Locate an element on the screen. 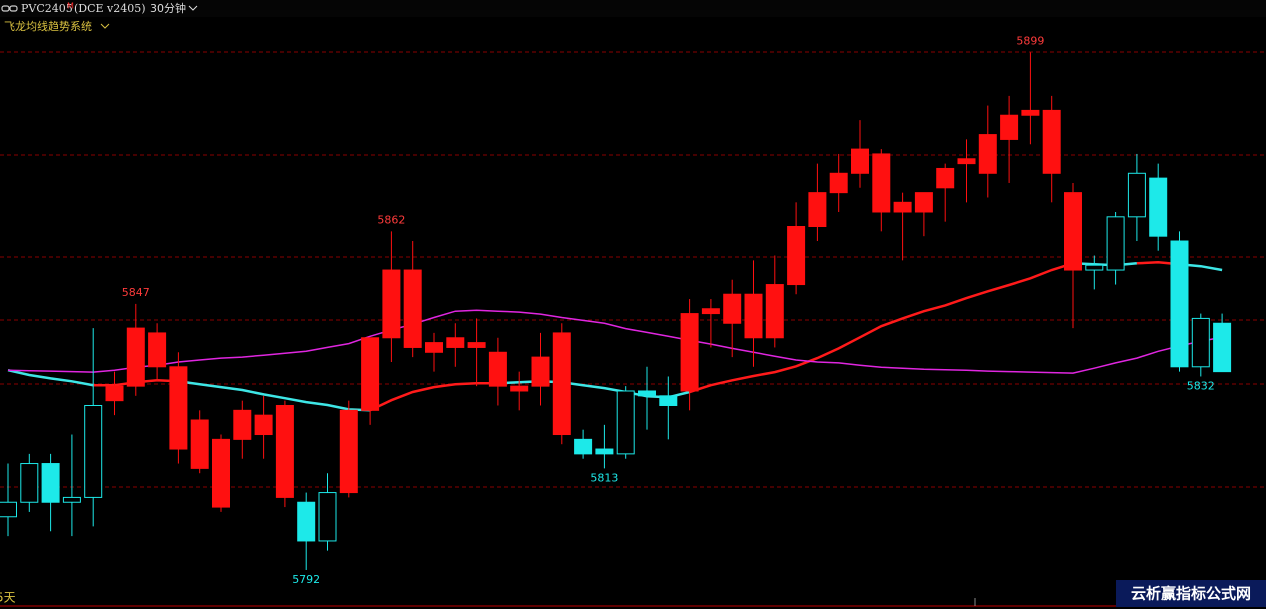  low-label: 5813 is located at coordinates (604, 477).